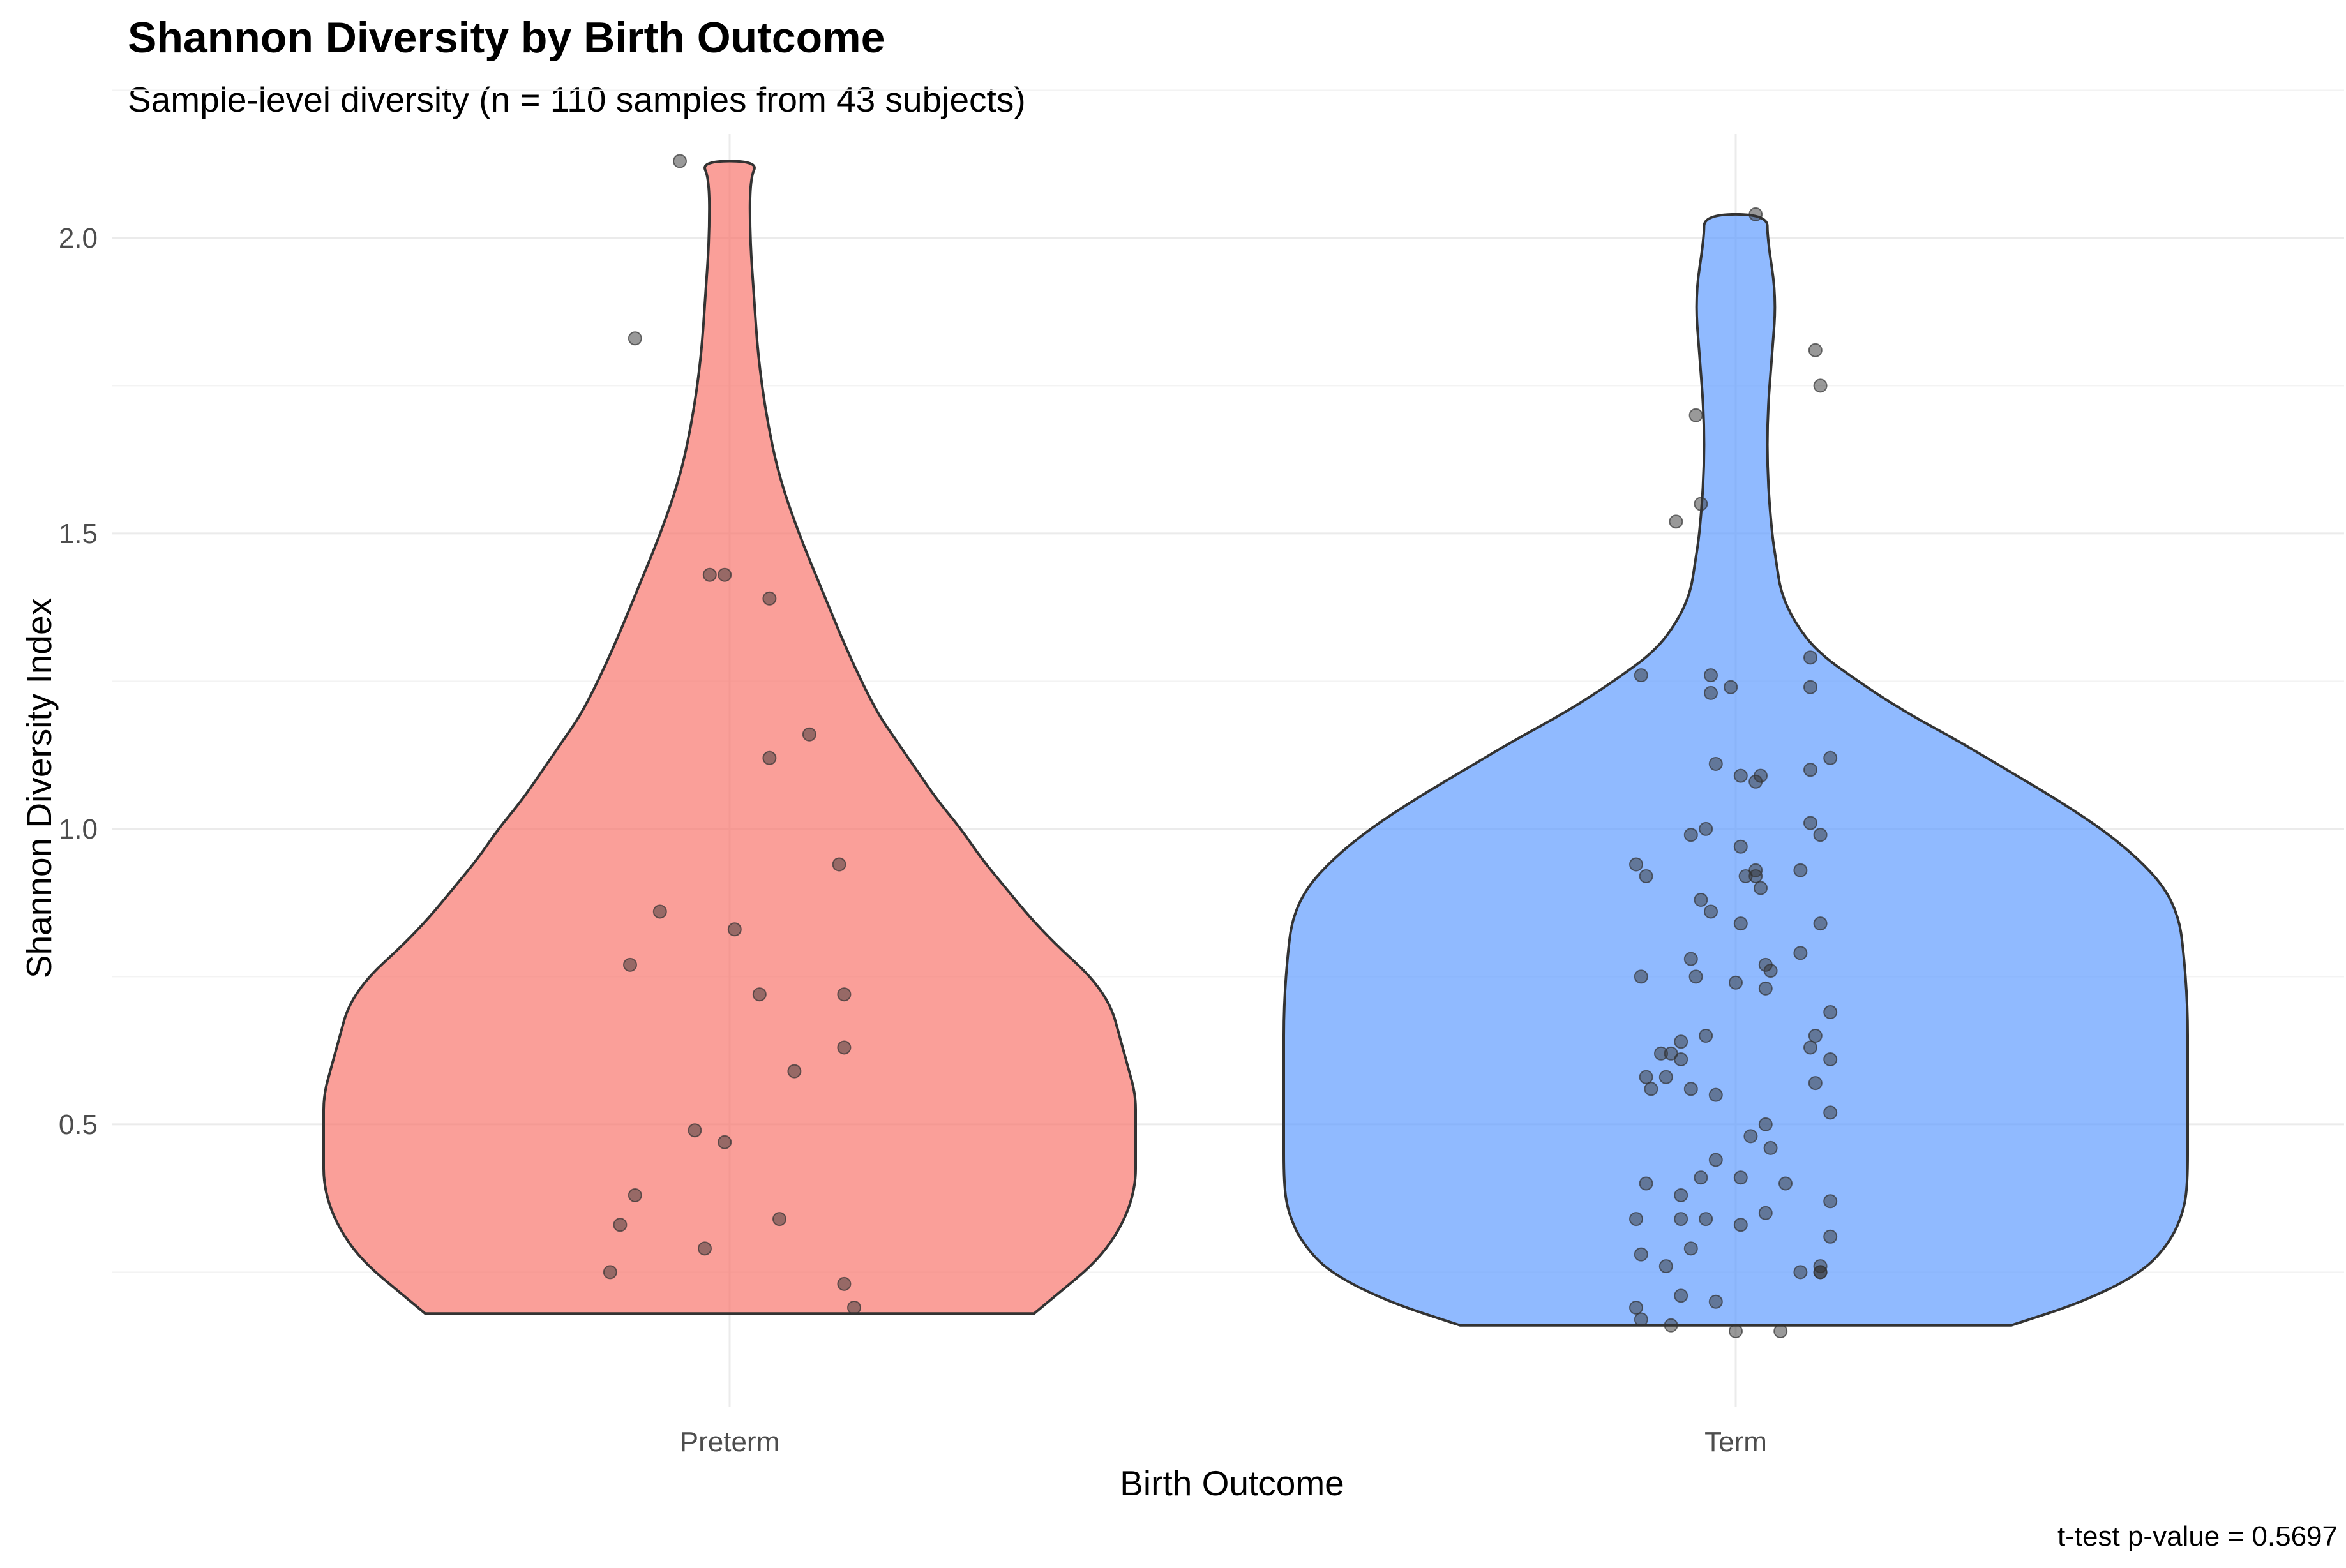 The width and height of the screenshot is (2346, 1568). Describe the element at coordinates (39, 788) in the screenshot. I see `y-axis-title: Shannon Diversity Index` at that location.